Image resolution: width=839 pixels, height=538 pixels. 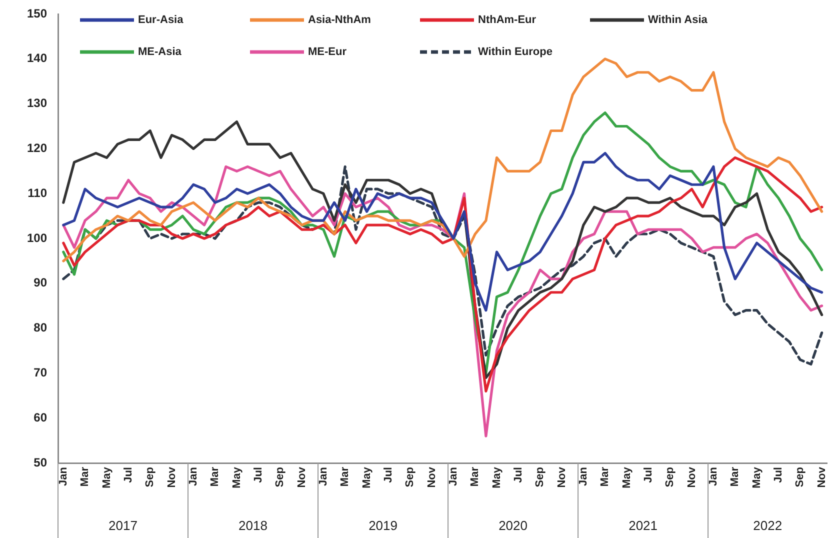 What do you see at coordinates (767, 525) in the screenshot?
I see `text: 2022` at bounding box center [767, 525].